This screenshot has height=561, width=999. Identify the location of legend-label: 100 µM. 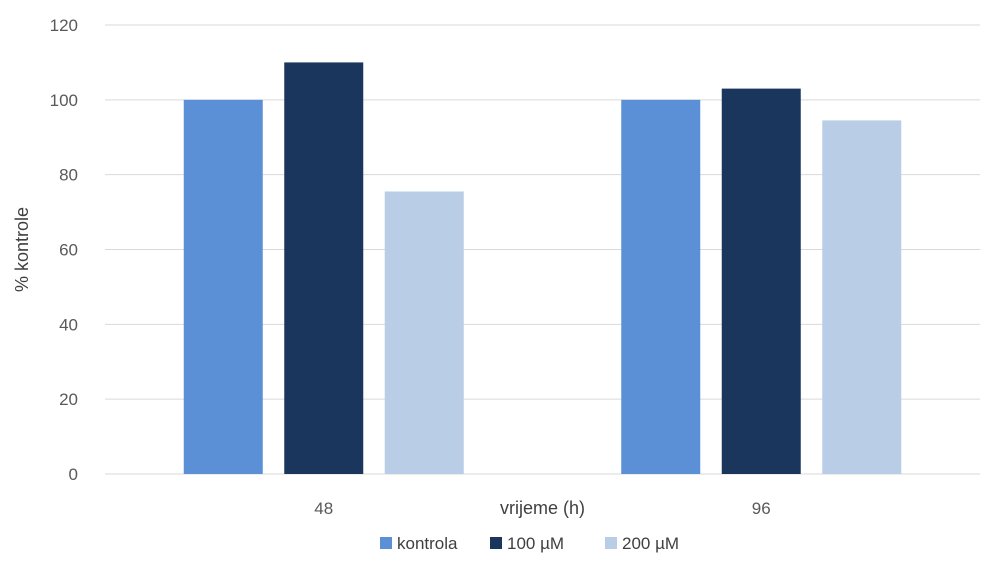
(535, 543).